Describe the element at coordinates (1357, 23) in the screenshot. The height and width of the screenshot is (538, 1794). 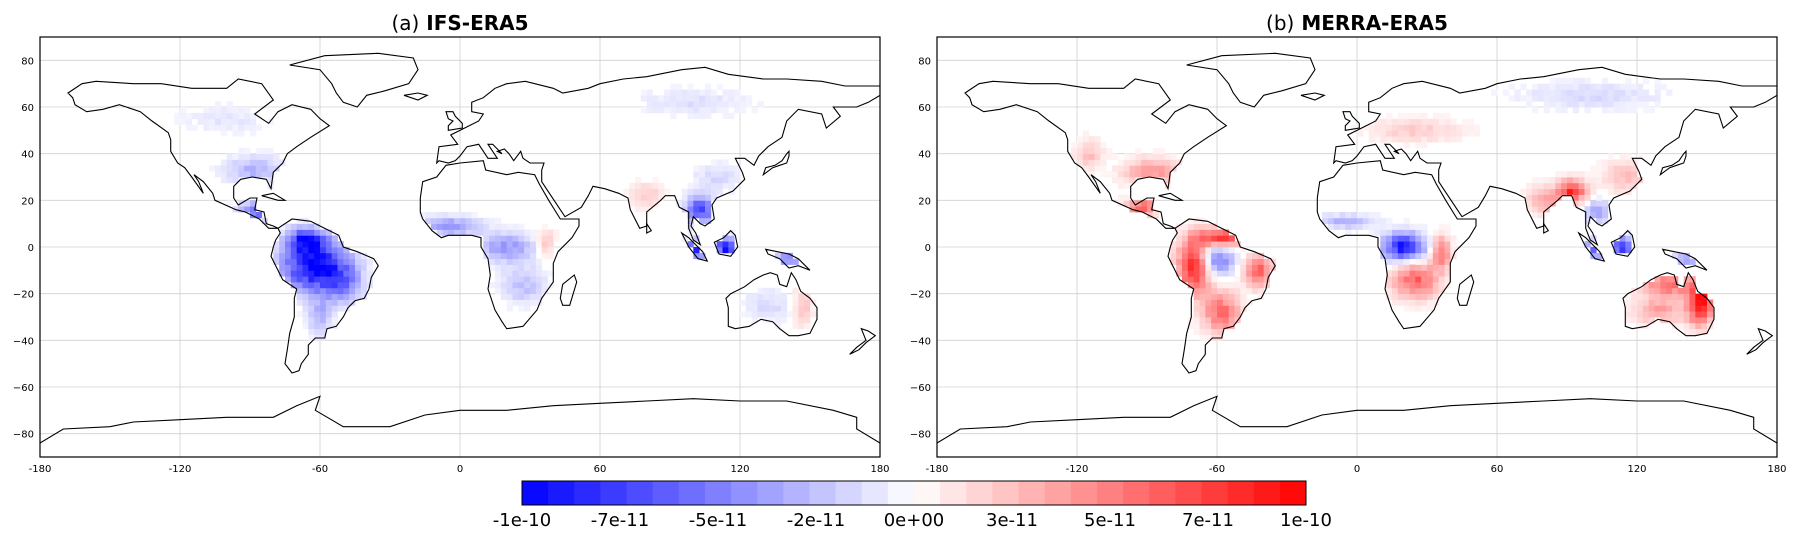
I see `panel-b-title: (b) MERRA-ERA5` at that location.